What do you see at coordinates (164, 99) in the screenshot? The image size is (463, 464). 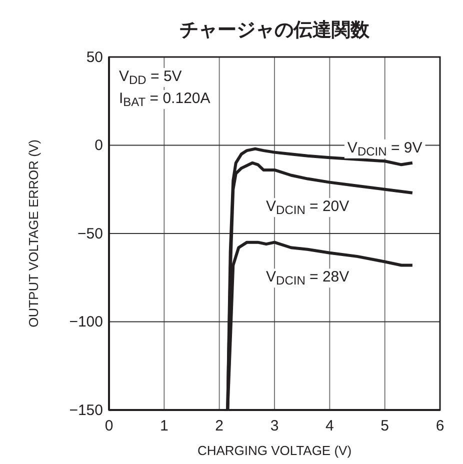 I see `annotation: I$_{BAT}$ = 0.120A` at bounding box center [164, 99].